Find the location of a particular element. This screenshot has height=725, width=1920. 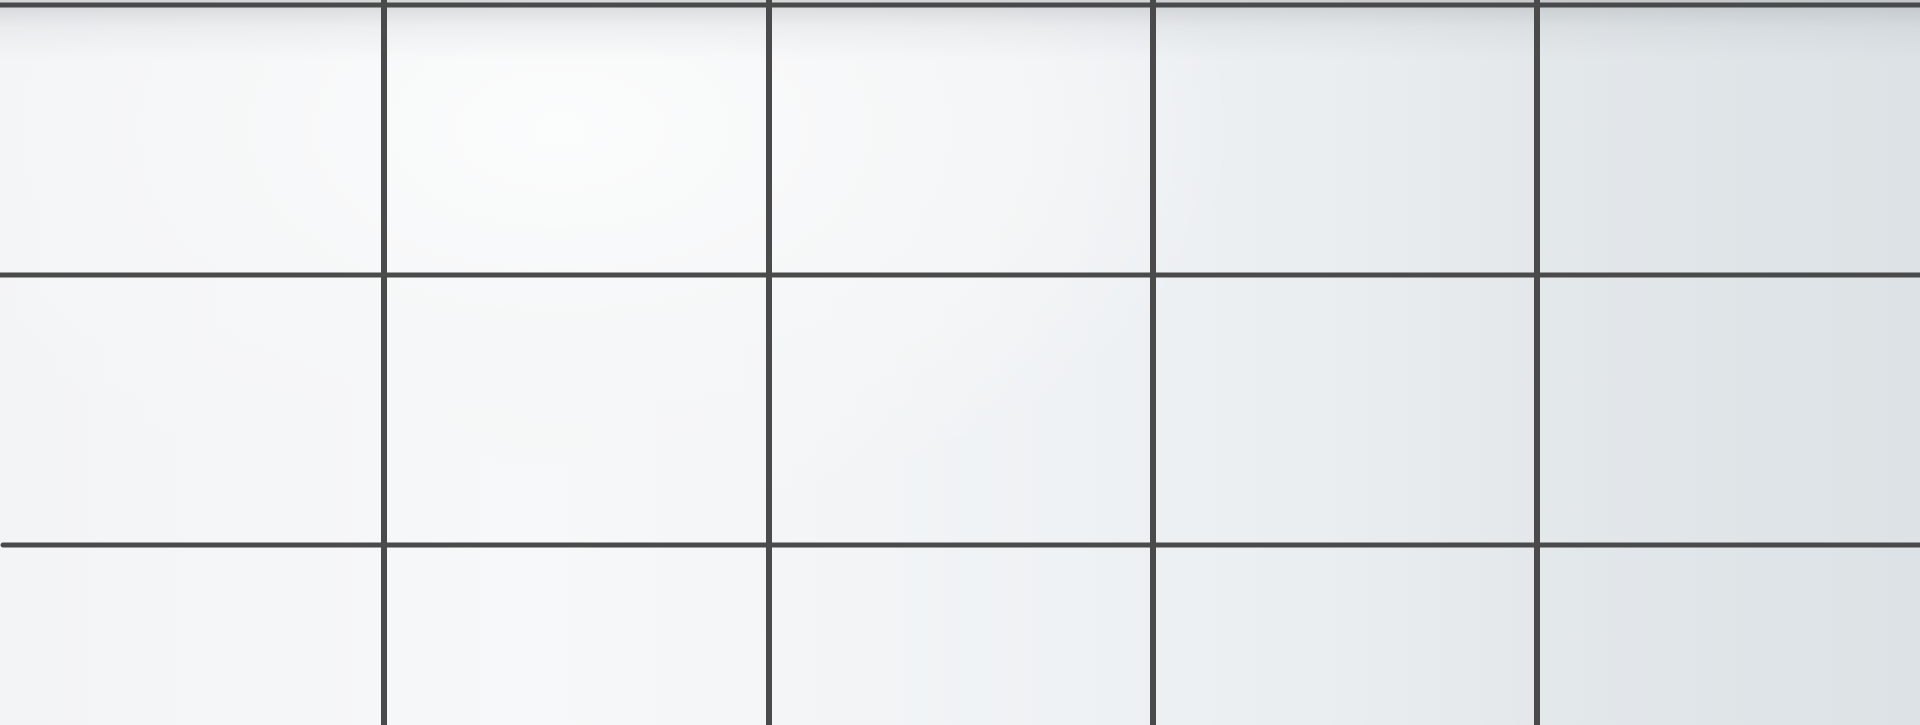

top-shadow is located at coordinates (960, 30).